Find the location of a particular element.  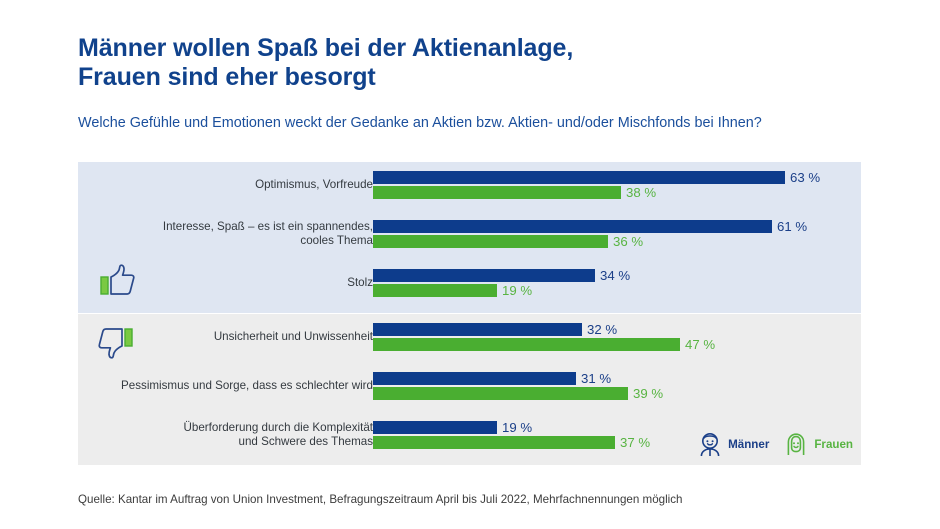

row-bars: 31 % 39 % is located at coordinates (617, 386).